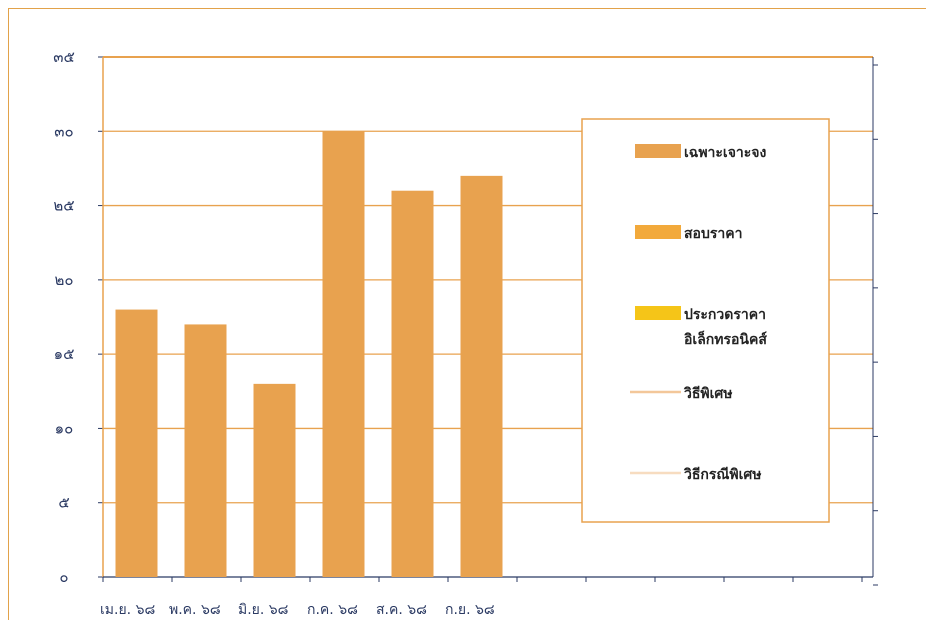 This screenshot has width=930, height=624. Describe the element at coordinates (708, 394) in the screenshot. I see `legend-label: วิธีพิเศษ` at that location.